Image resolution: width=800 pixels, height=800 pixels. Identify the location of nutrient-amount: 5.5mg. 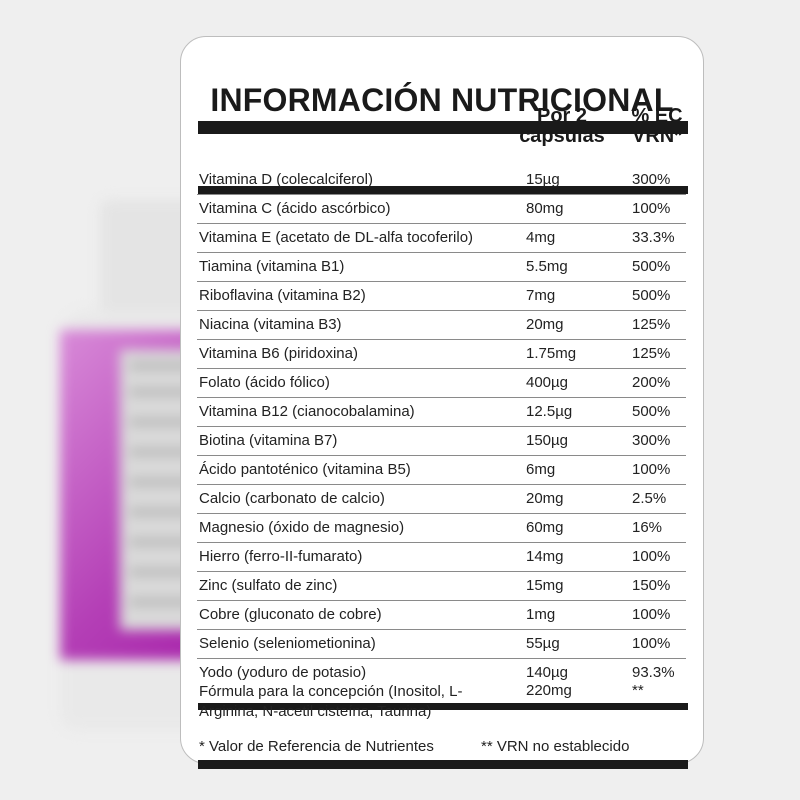
(547, 266).